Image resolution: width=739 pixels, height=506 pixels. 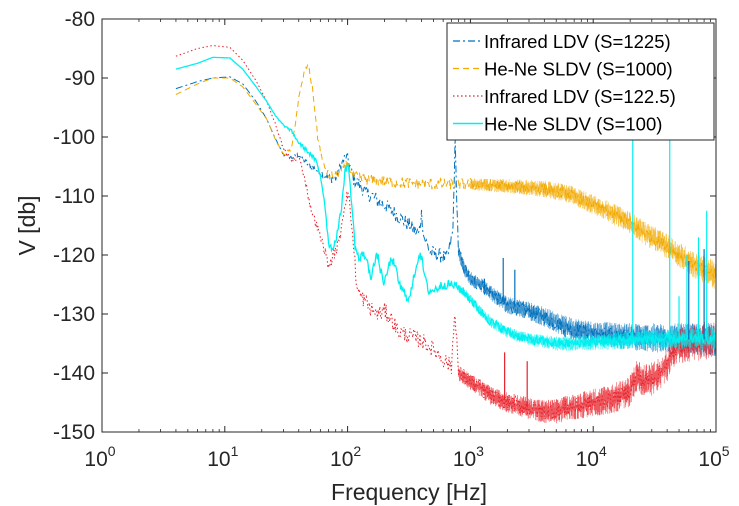 I want to click on x-tick-exponent: 1, so click(x=235, y=451).